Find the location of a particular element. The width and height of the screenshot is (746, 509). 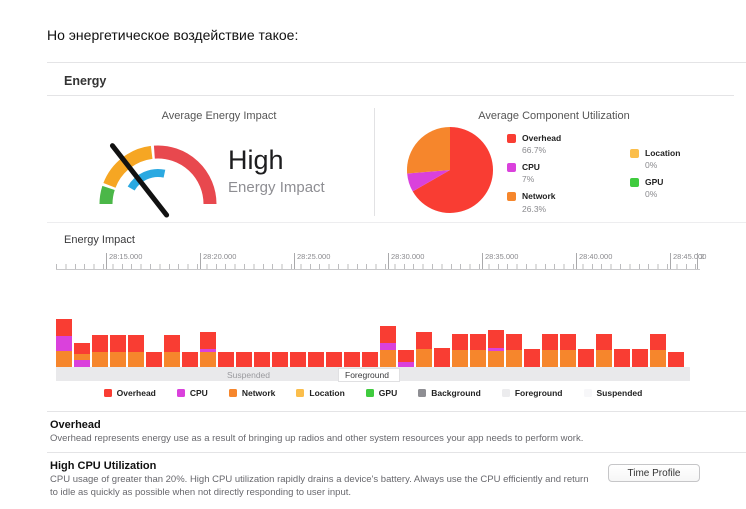

energy-impact-bar-chart is located at coordinates (373, 339).